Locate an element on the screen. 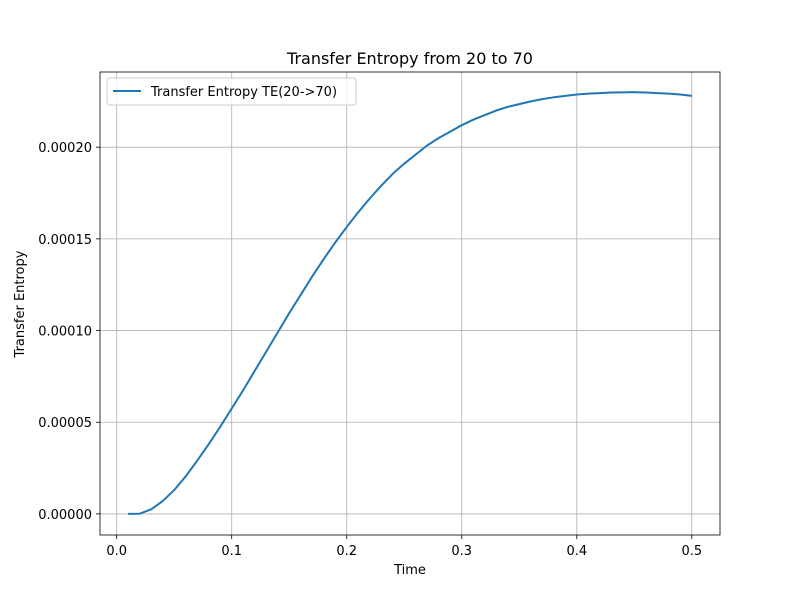  y-axis-ticks: 0.00000 0.00005 0.00010 0.00015 0.00020 is located at coordinates (69, 332).